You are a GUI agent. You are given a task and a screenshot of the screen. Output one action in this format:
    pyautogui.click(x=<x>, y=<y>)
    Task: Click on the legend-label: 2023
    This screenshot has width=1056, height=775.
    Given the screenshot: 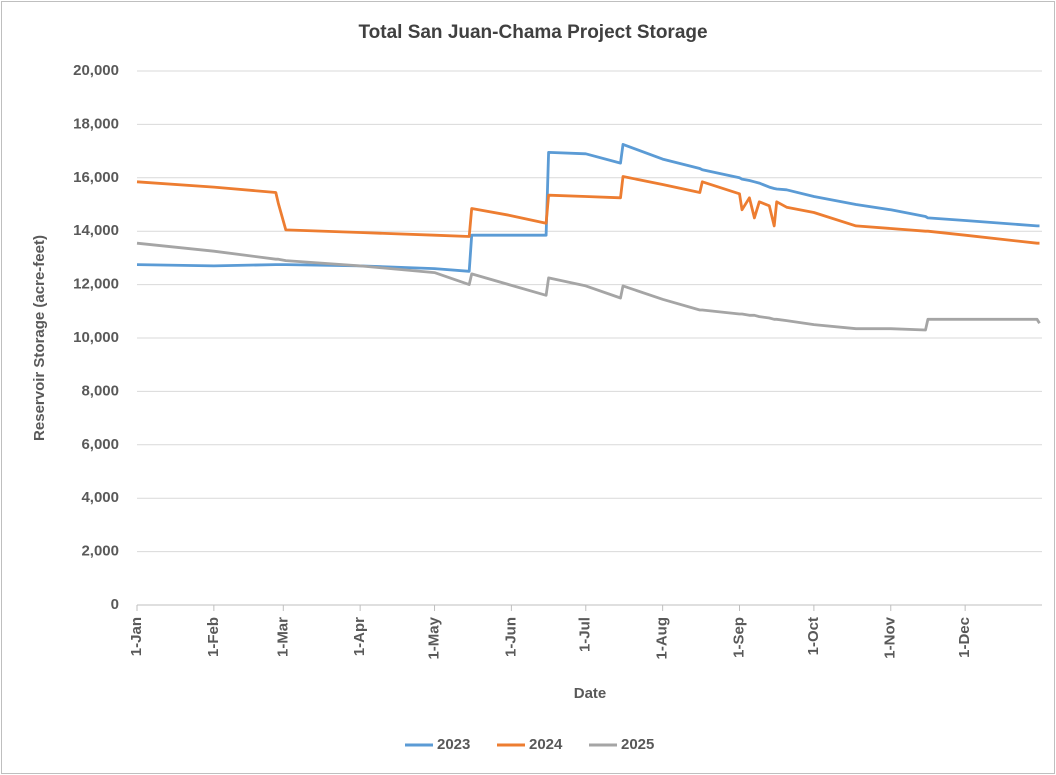 What is the action you would take?
    pyautogui.click(x=453, y=744)
    